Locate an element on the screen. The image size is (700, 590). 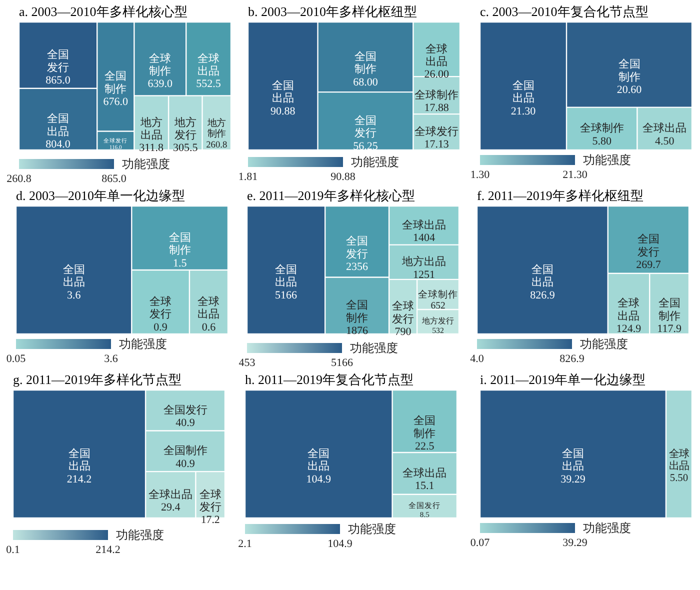
text: d. 2003—2010年单一化边缘型 is located at coordinates (100, 195).